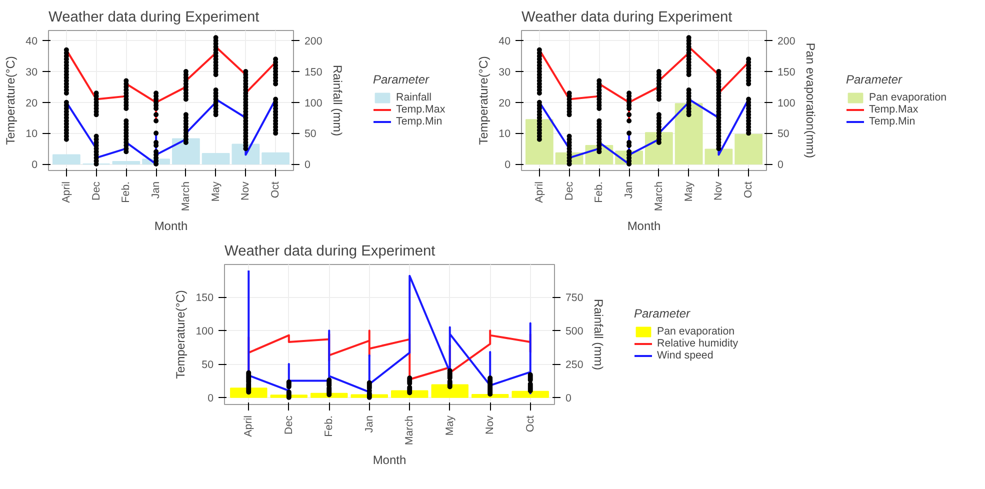  I want to click on y2-tick-label: 750, so click(575, 298).